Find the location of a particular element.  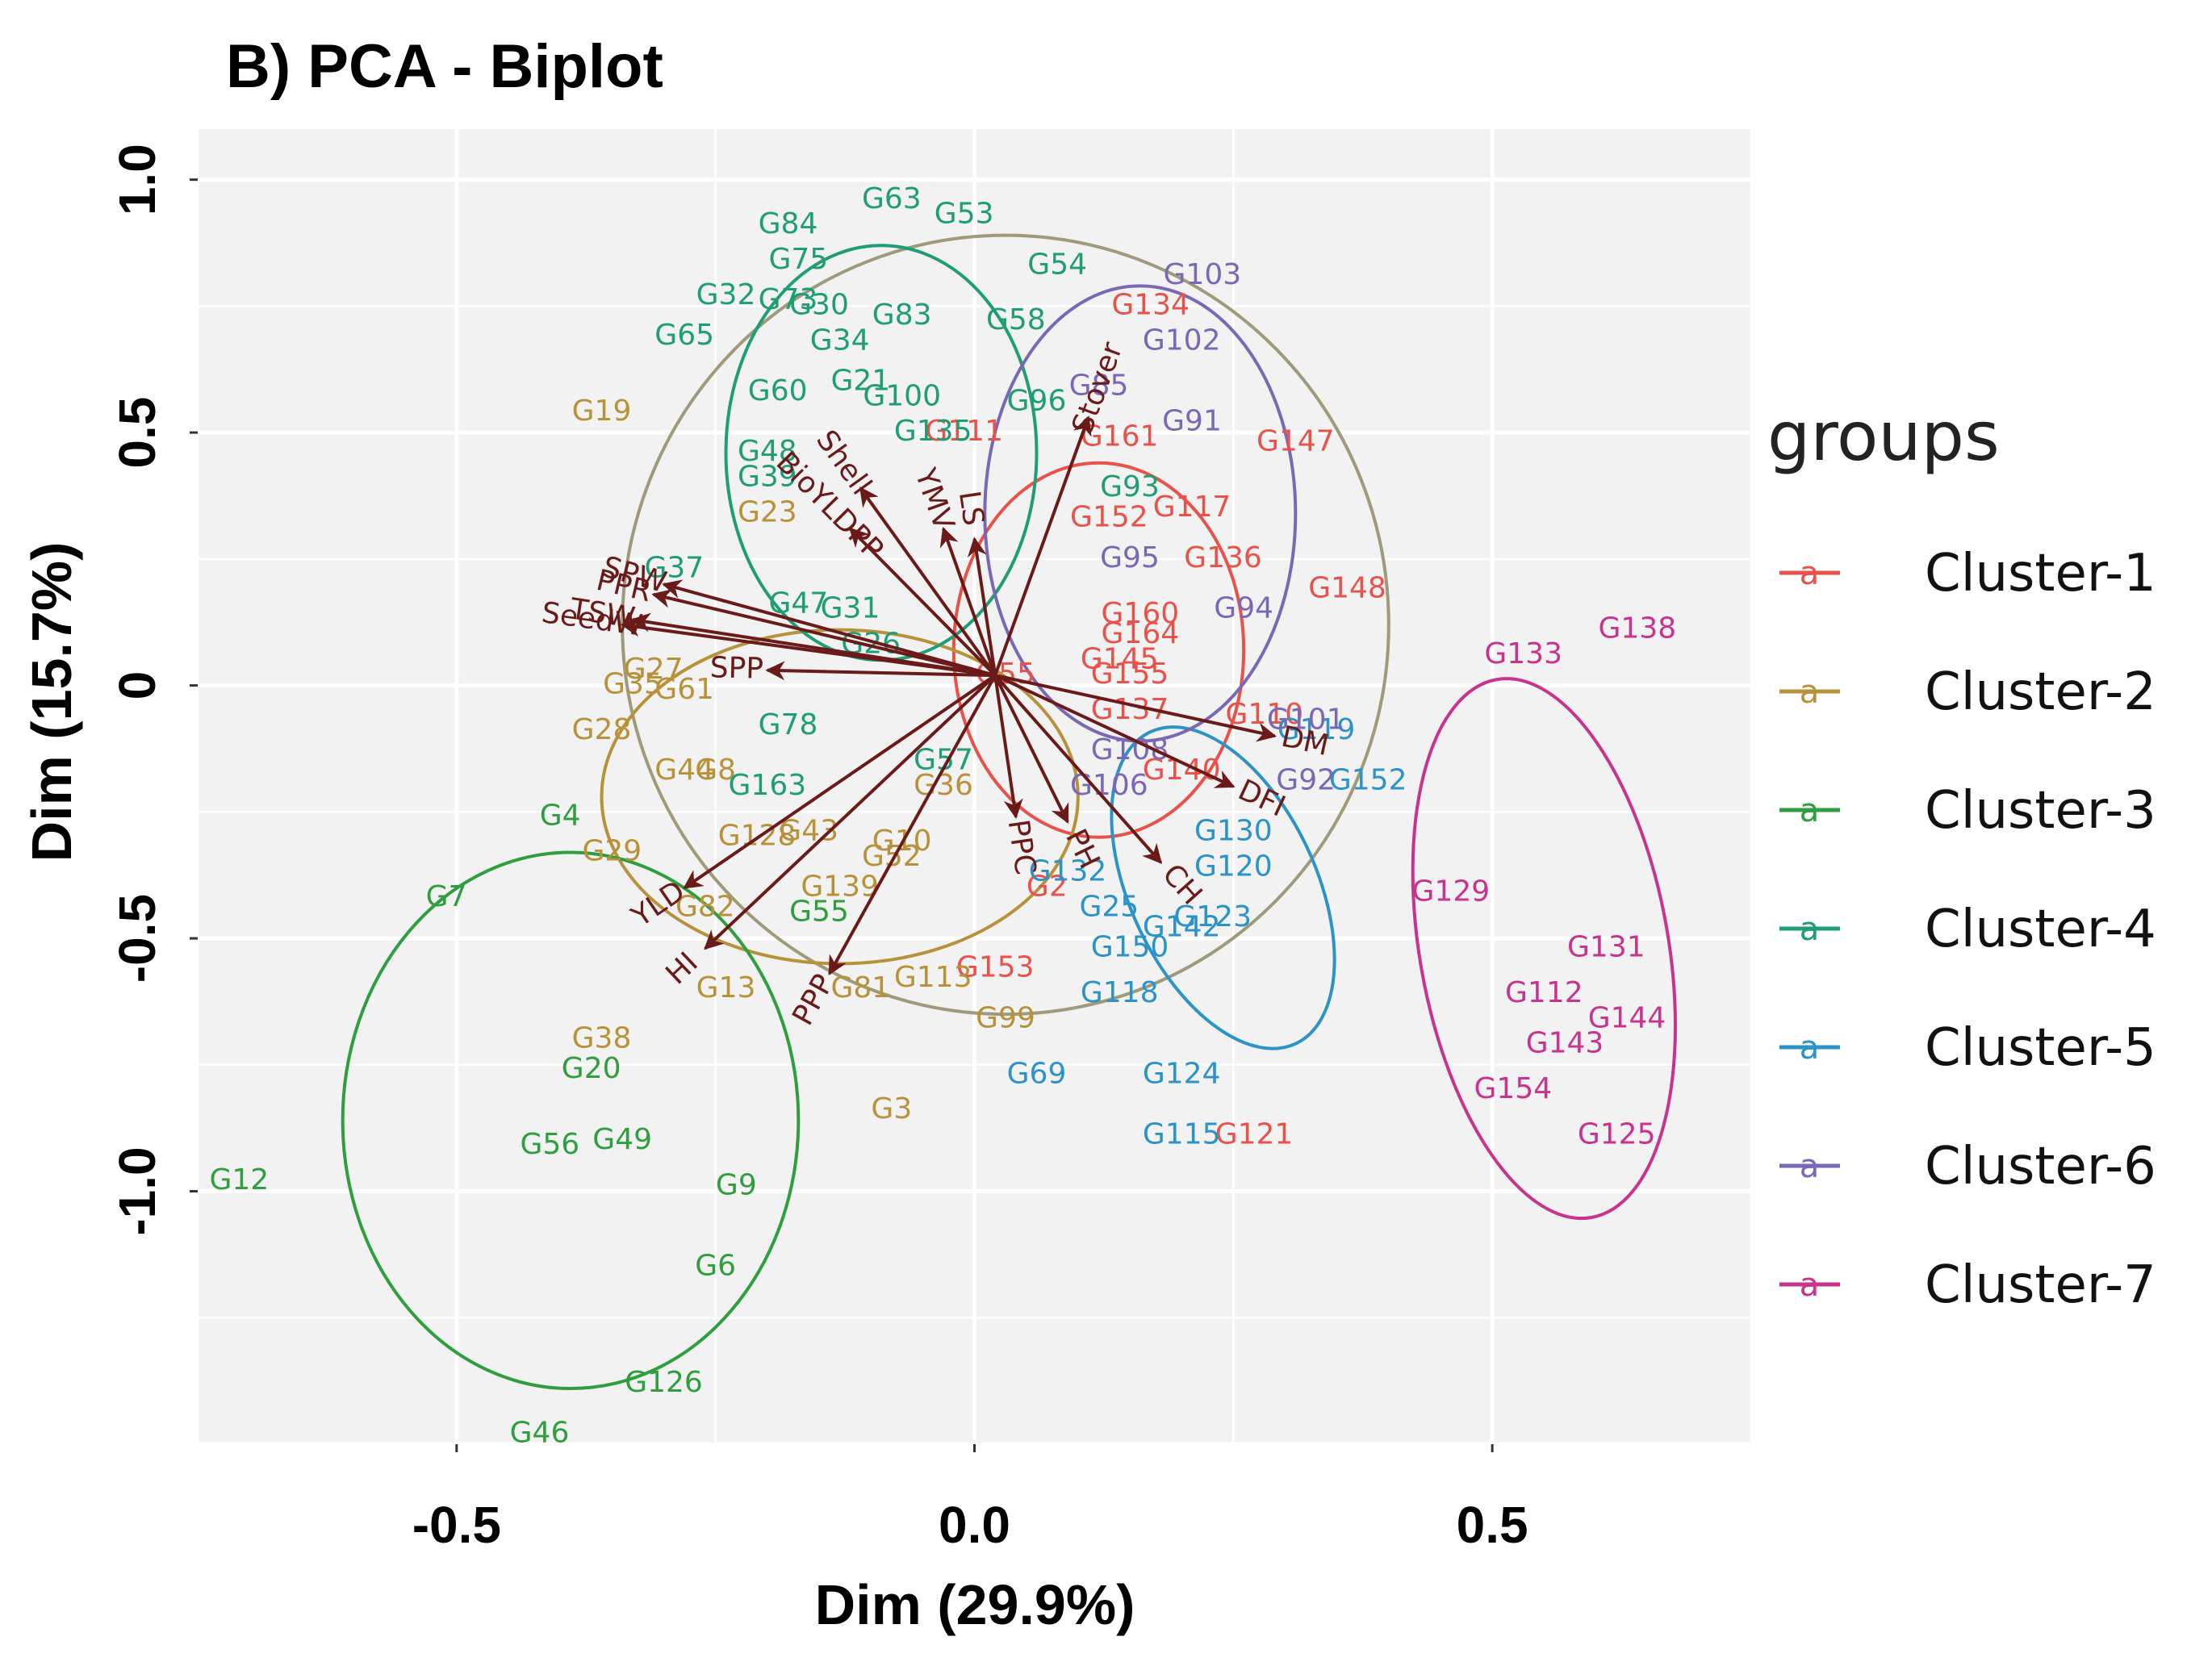

point-label-cluster-5: G69 is located at coordinates (1037, 1073).